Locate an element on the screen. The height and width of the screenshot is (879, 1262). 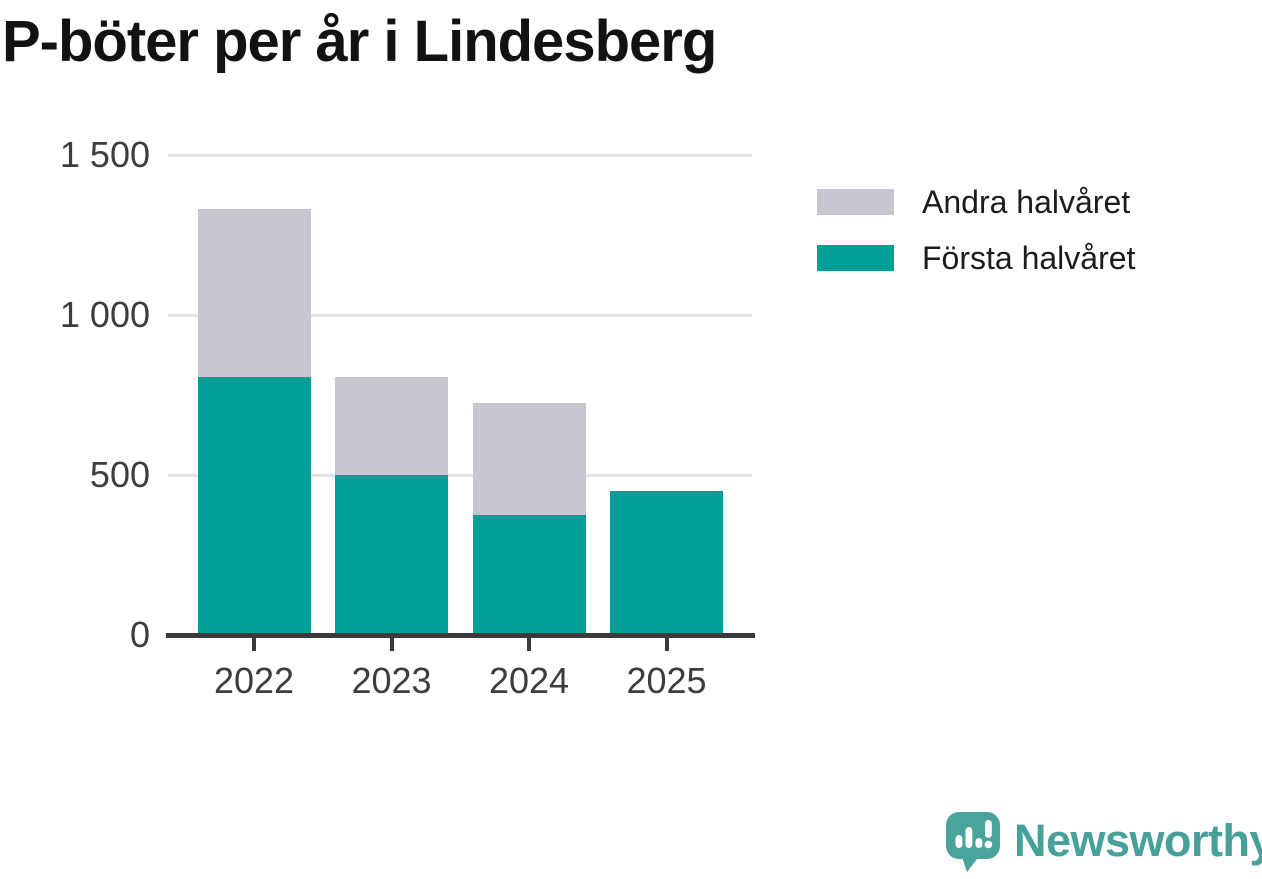
bar-2024-andra-halvaret is located at coordinates (529, 458).